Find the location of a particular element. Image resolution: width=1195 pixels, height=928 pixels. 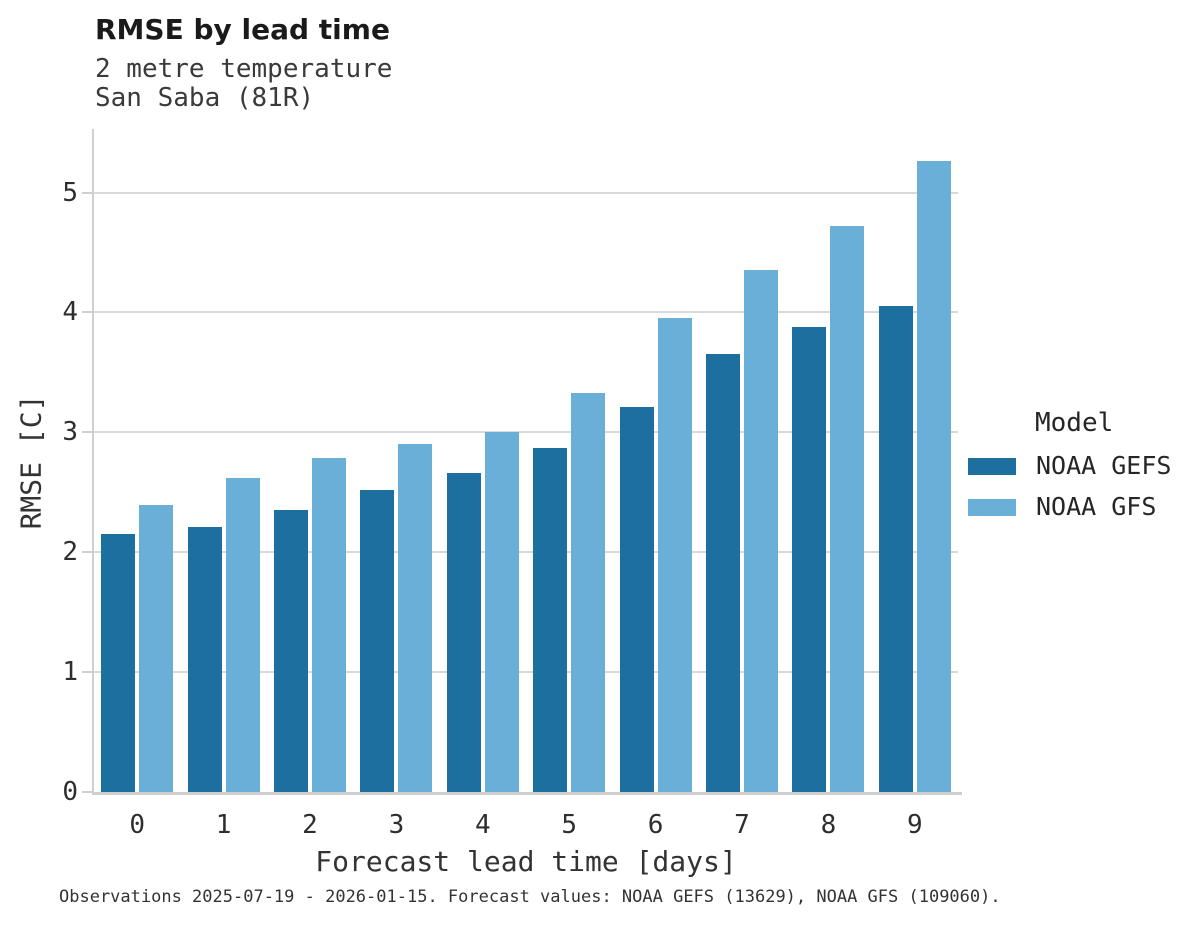

x-tick-label-5: 5 is located at coordinates (569, 825).